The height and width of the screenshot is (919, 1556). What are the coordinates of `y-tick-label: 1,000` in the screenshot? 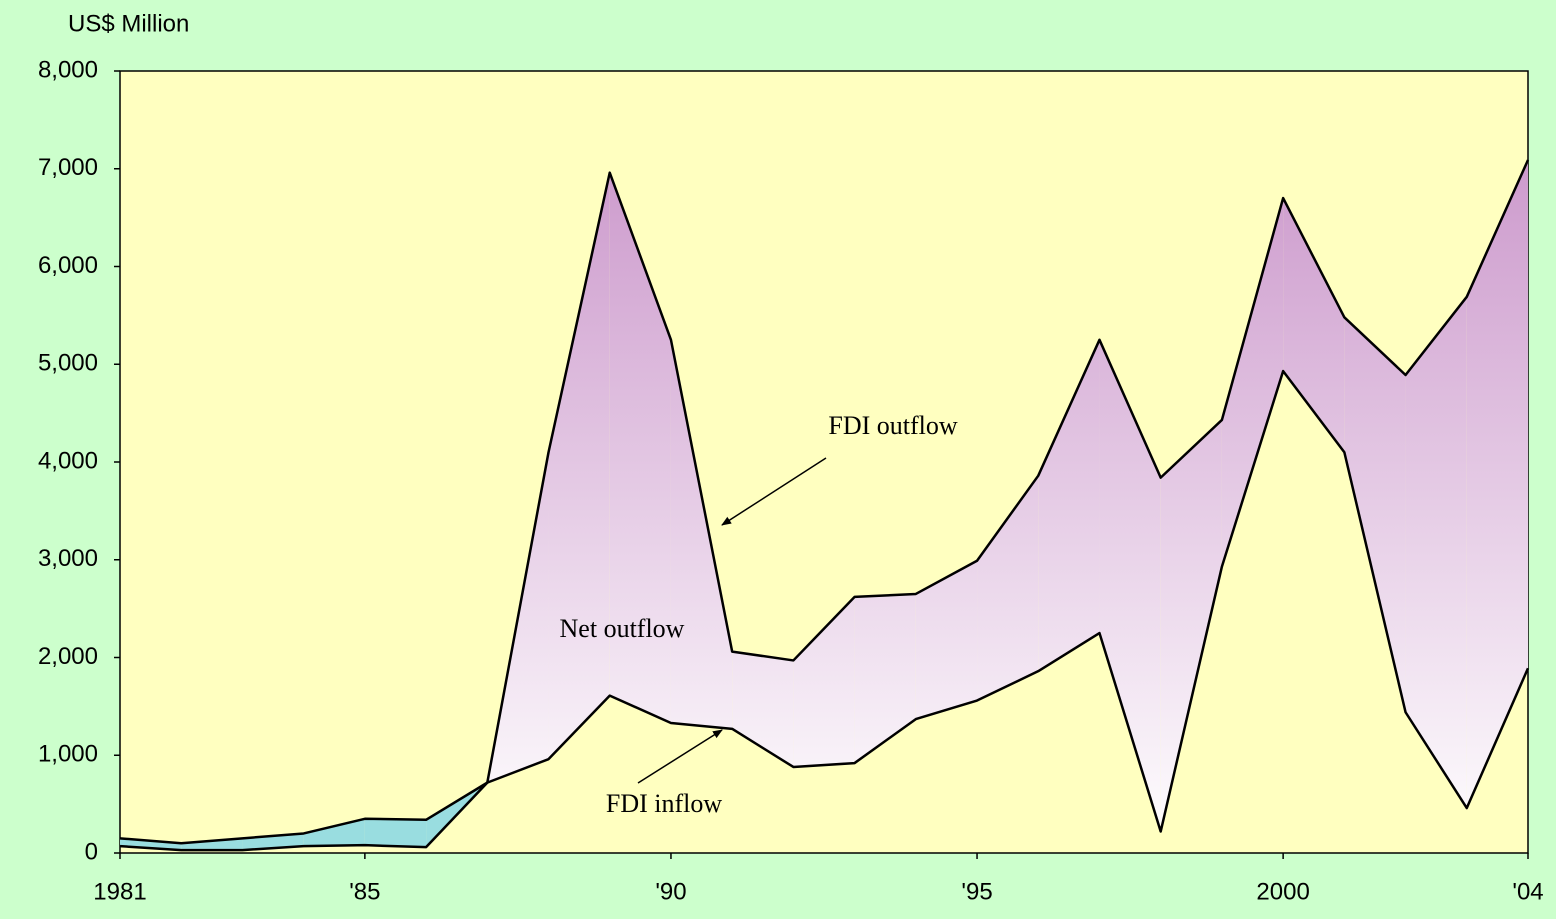 It's located at (68, 754).